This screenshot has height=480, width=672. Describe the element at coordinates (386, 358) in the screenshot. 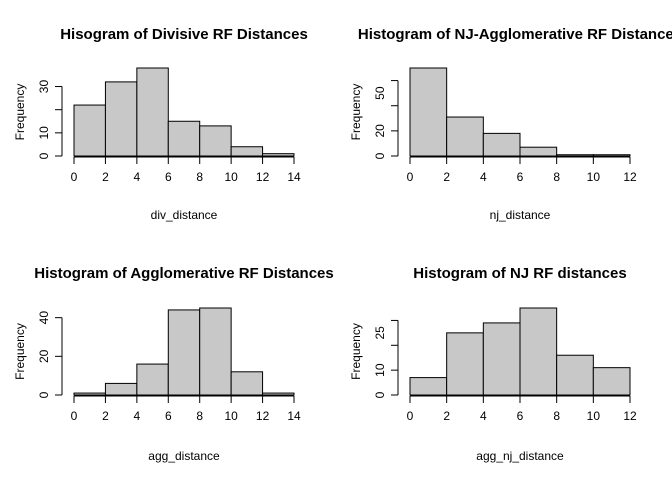

I see `y-axis: 0 10 25` at that location.